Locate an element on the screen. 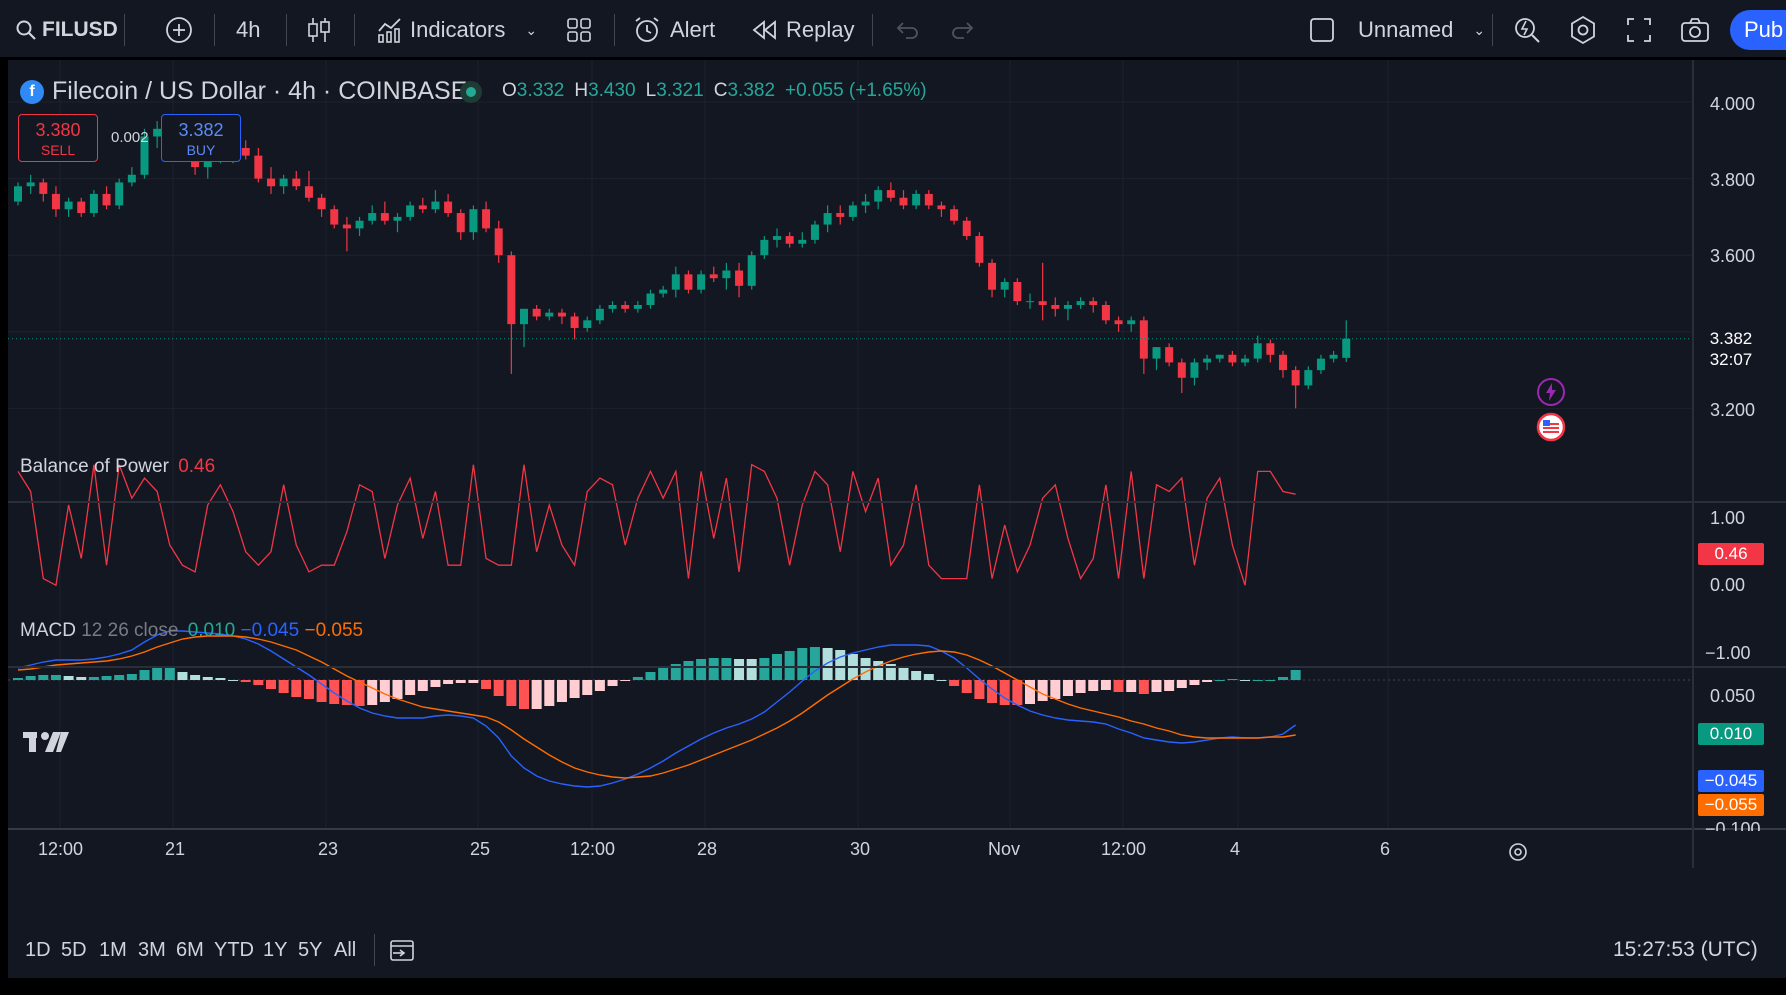  publish-label: Pub is located at coordinates (1764, 29).